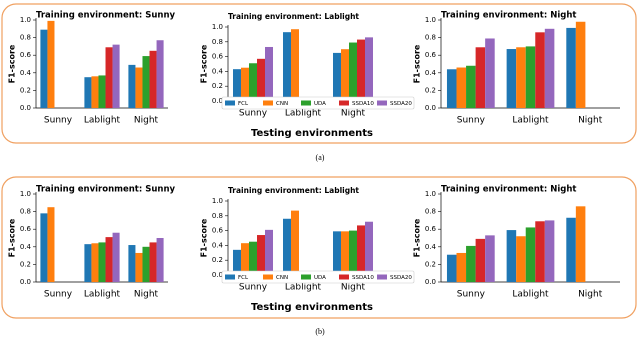  I want to click on legend-label: CNN, so click(282, 104).